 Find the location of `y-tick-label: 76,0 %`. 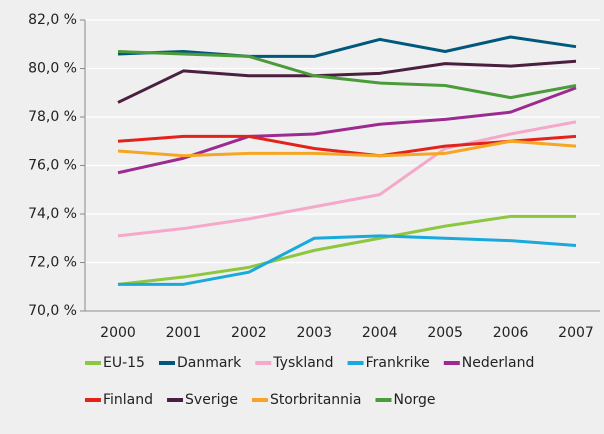

y-tick-label: 76,0 % is located at coordinates (52, 166).